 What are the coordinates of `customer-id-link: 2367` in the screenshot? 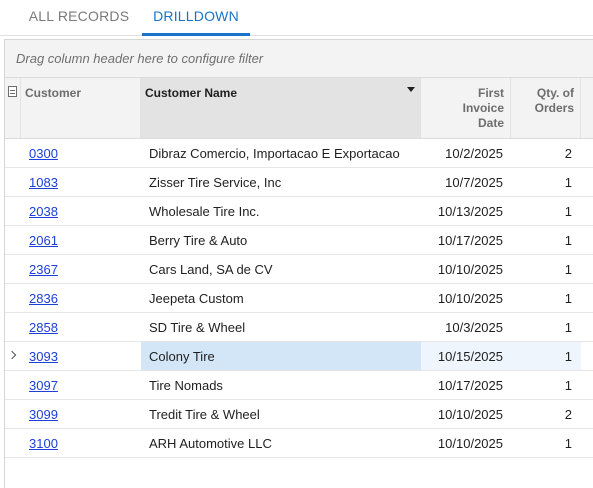 It's located at (43, 269).